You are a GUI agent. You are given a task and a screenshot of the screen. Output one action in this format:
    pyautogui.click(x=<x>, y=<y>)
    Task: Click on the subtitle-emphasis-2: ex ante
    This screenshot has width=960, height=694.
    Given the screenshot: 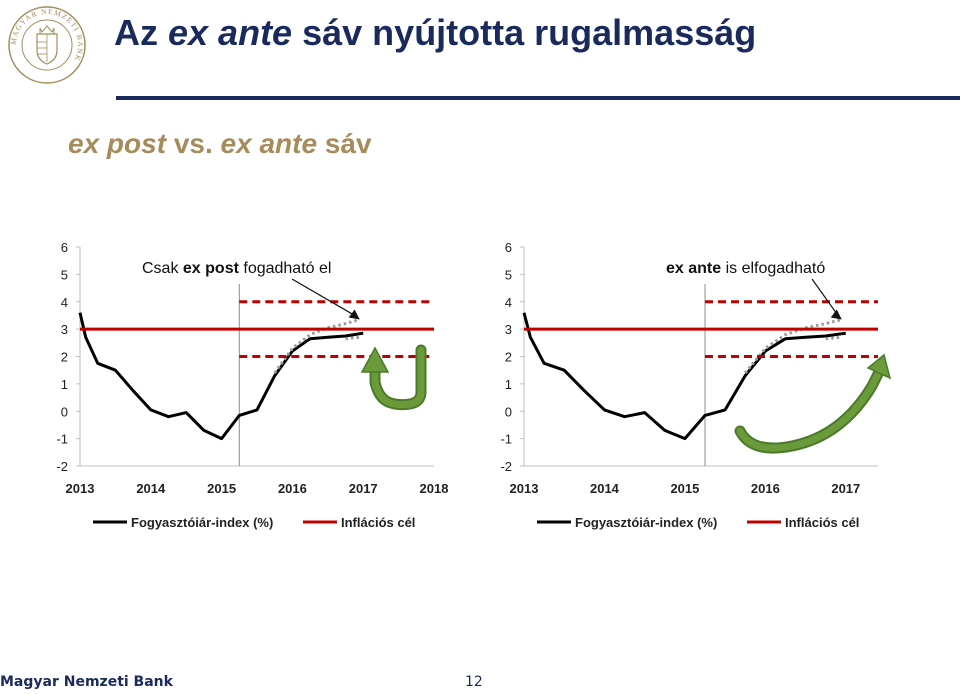 What is the action you would take?
    pyautogui.click(x=269, y=143)
    